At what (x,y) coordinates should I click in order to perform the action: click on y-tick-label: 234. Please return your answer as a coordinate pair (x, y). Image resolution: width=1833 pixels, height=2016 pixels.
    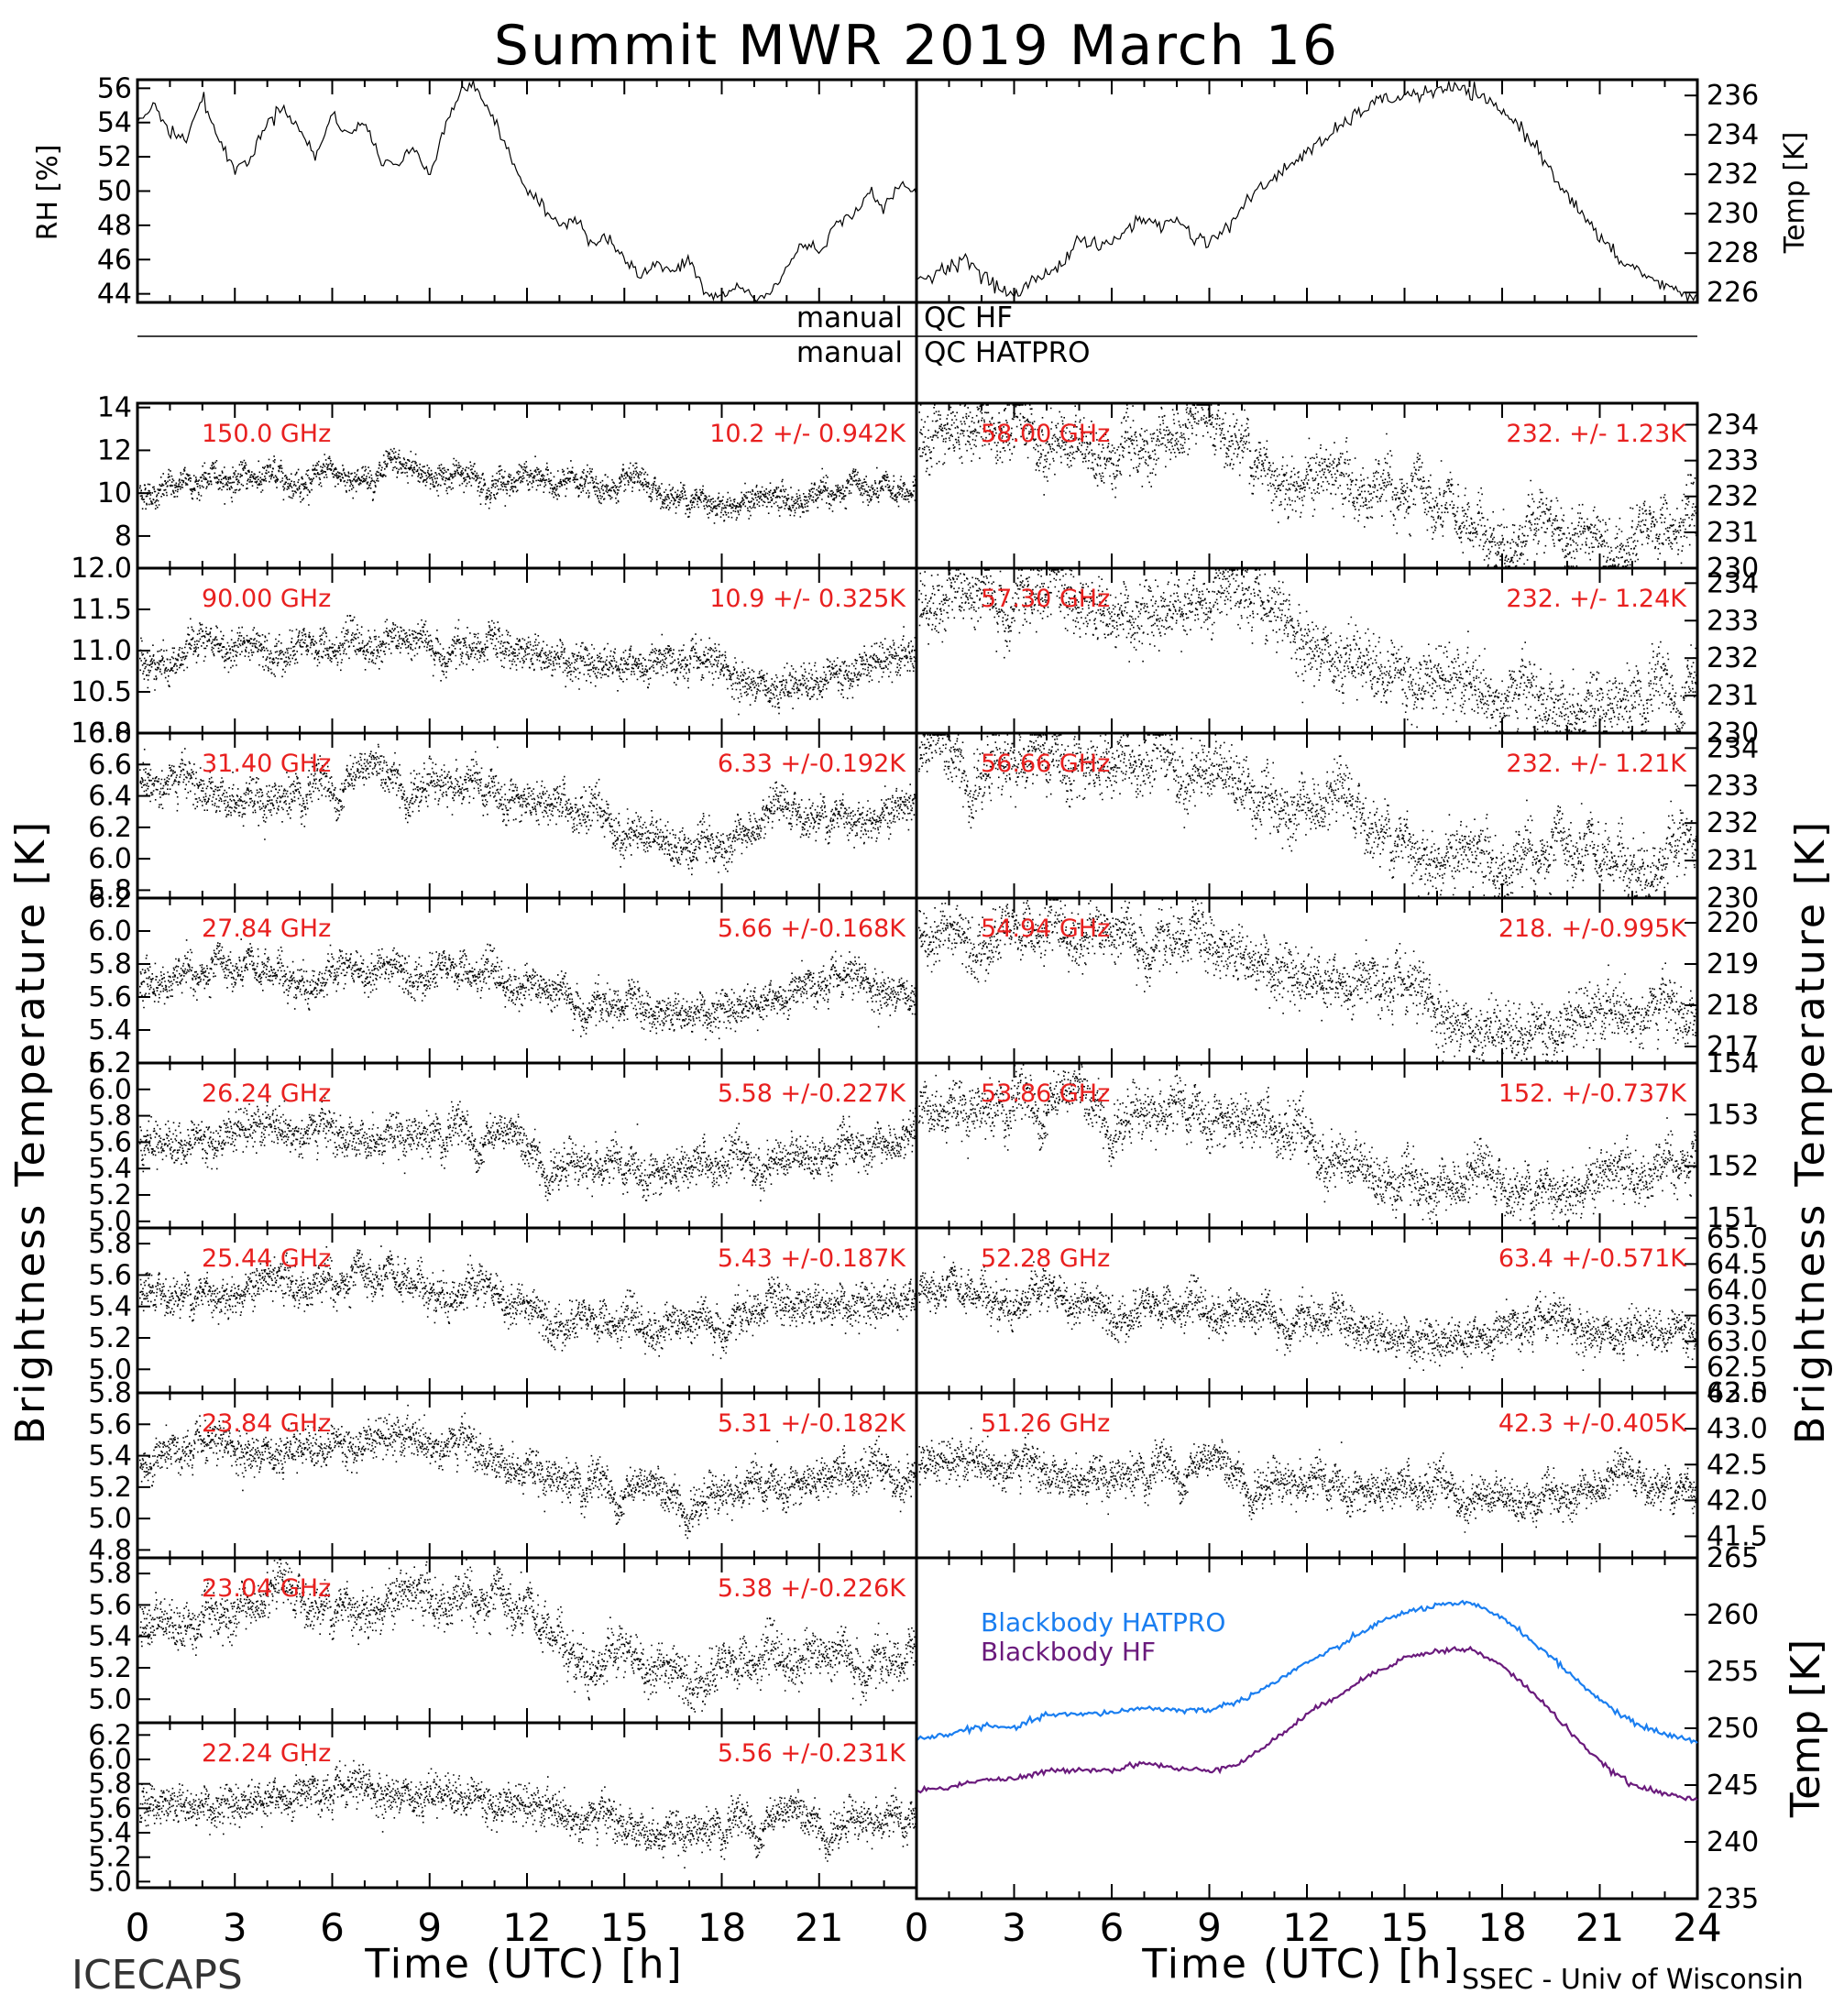
    Looking at the image, I should click on (1733, 583).